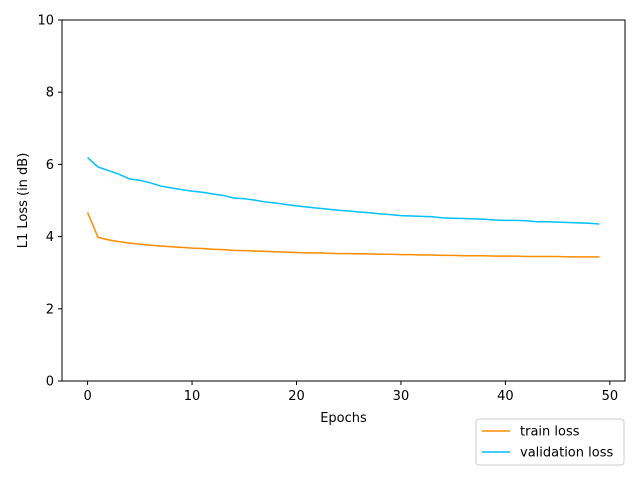  Describe the element at coordinates (192, 396) in the screenshot. I see `x-tick-label: 10` at that location.